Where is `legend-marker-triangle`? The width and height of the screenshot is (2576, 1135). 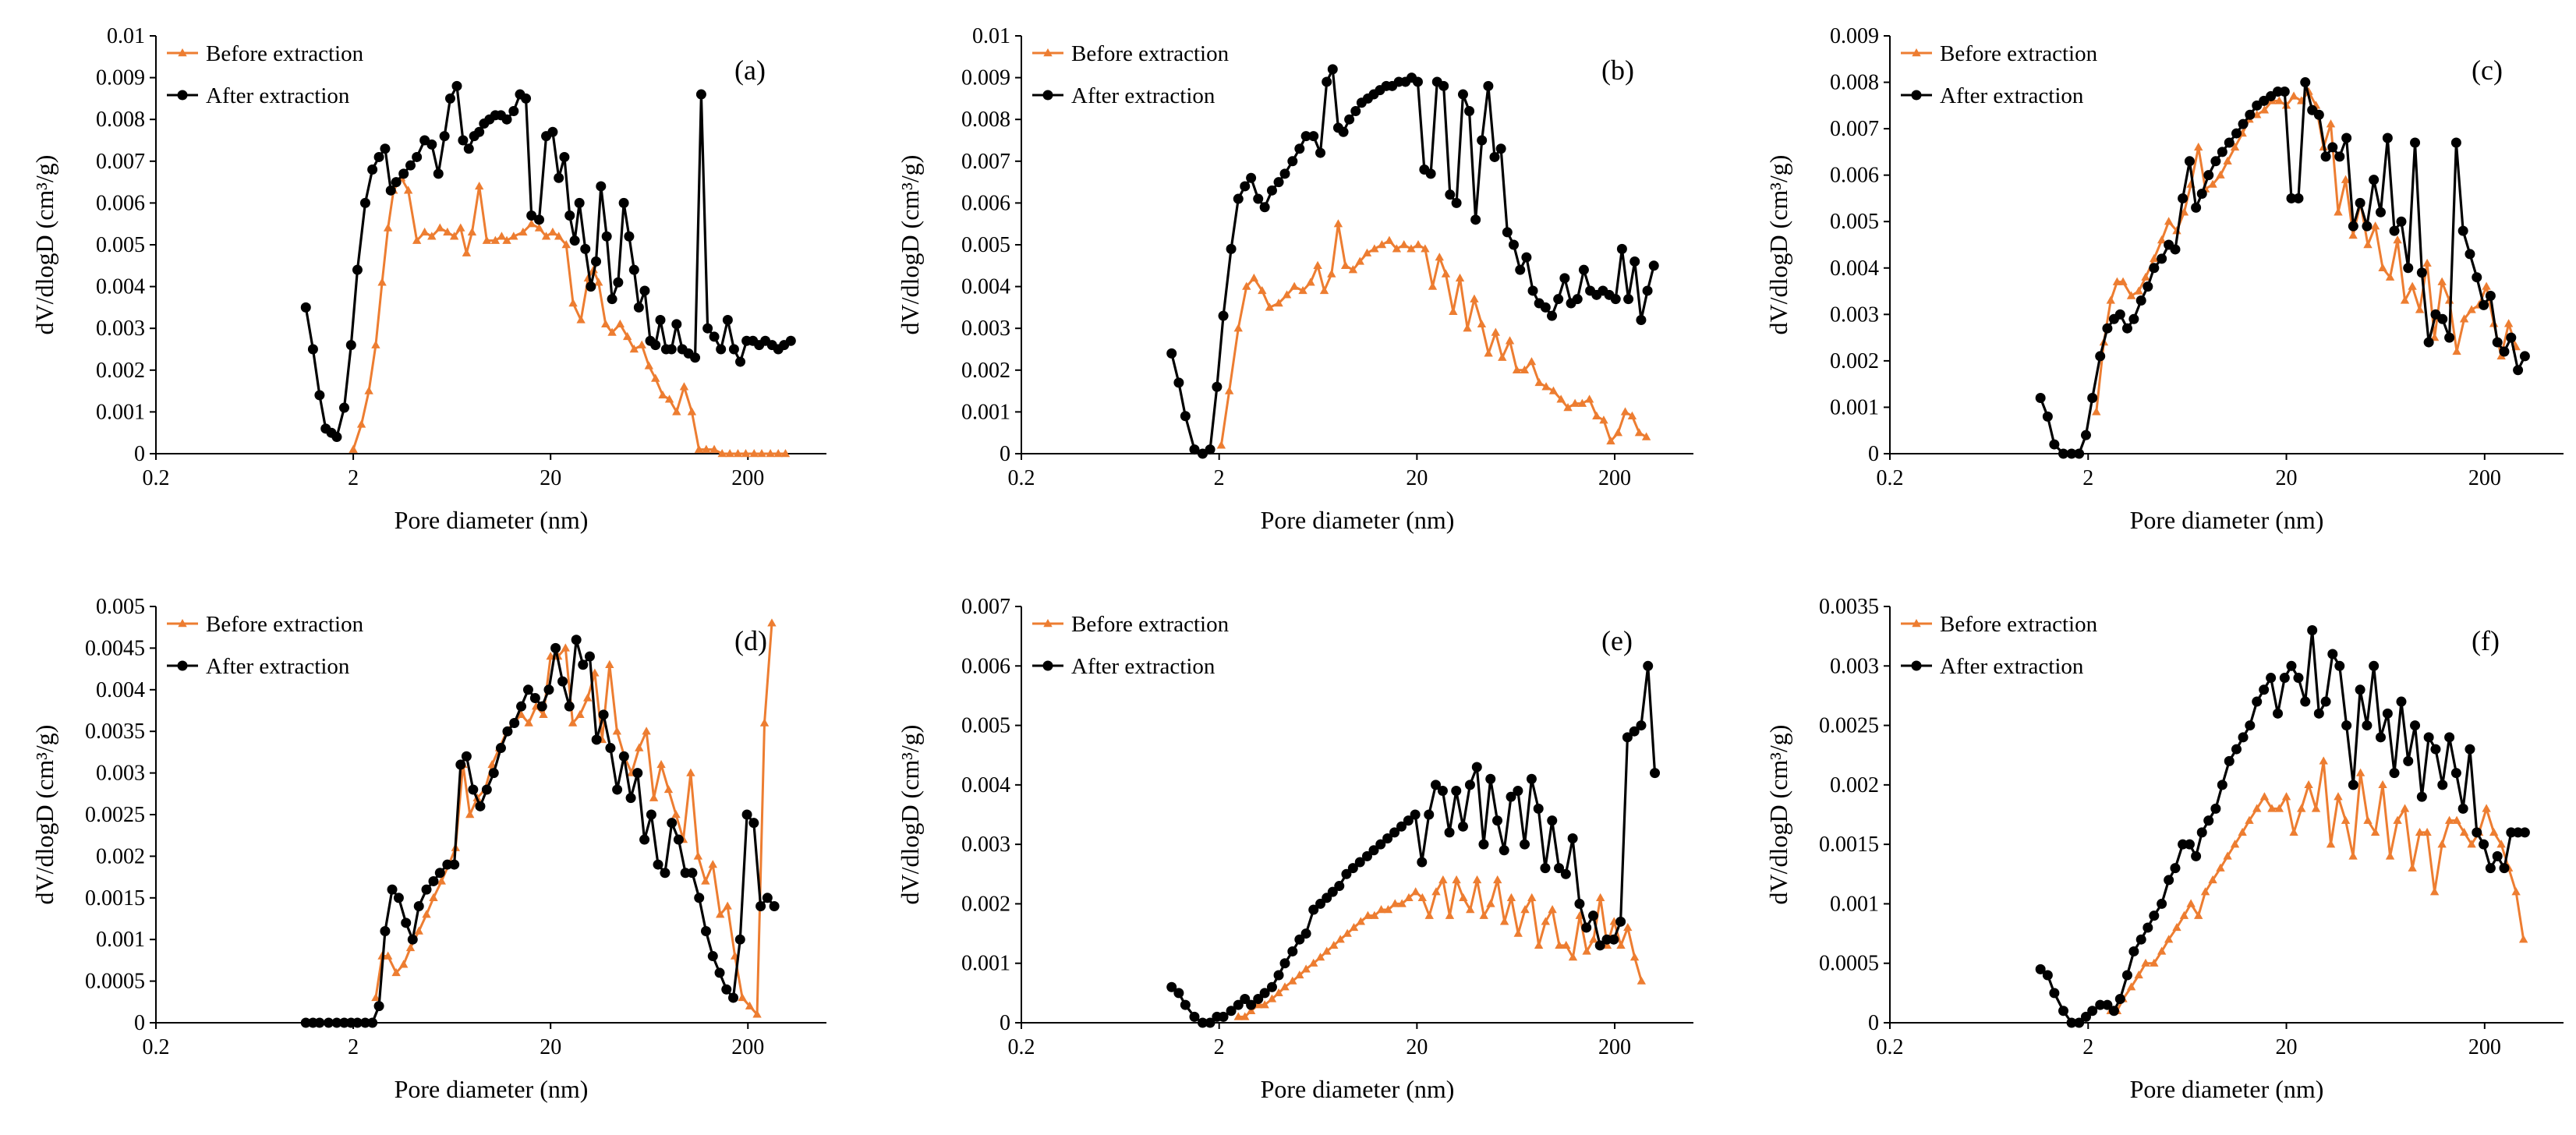
legend-marker-triangle is located at coordinates (1048, 52).